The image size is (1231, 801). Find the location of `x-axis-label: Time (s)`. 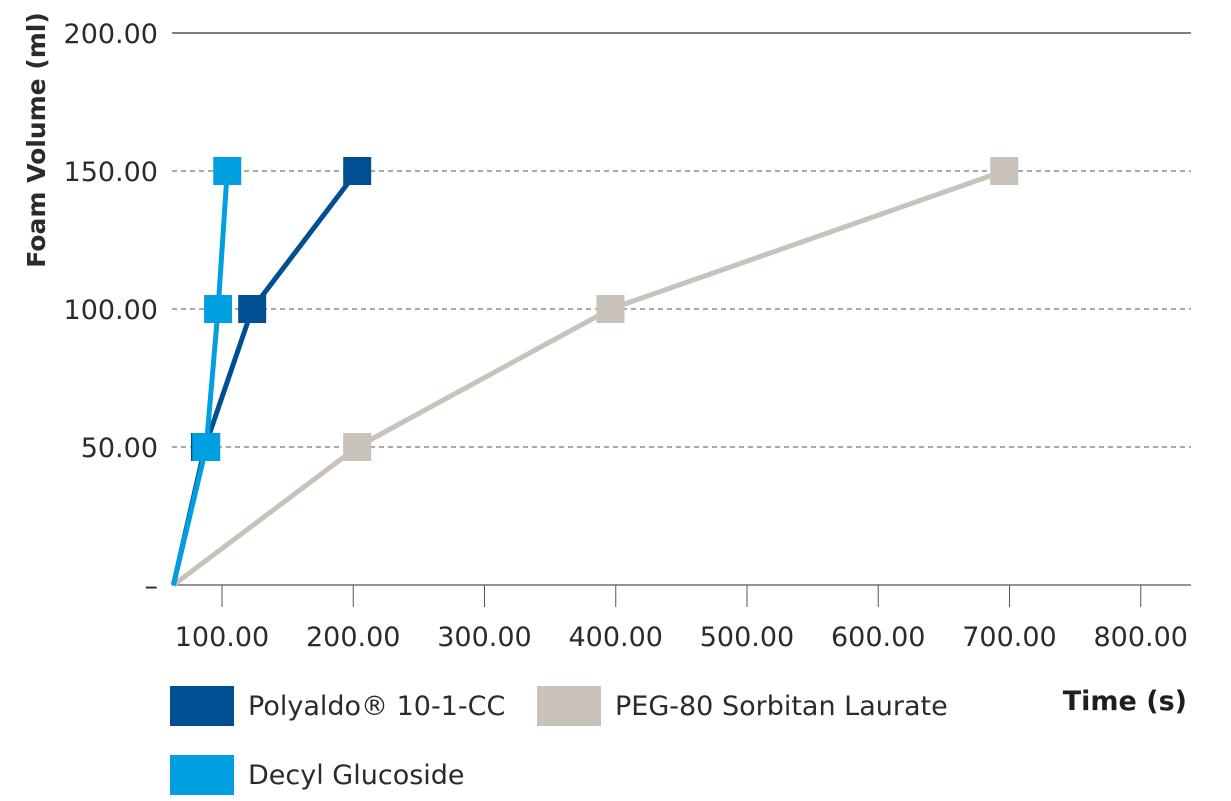

x-axis-label: Time (s) is located at coordinates (1124, 701).